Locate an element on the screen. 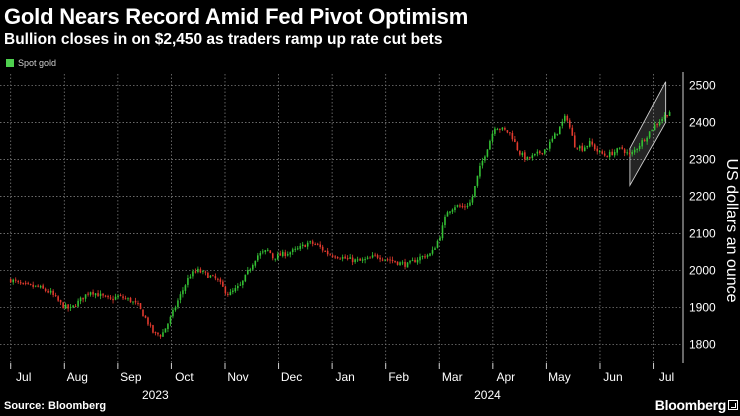  x-tick-label: Dec is located at coordinates (291, 377).